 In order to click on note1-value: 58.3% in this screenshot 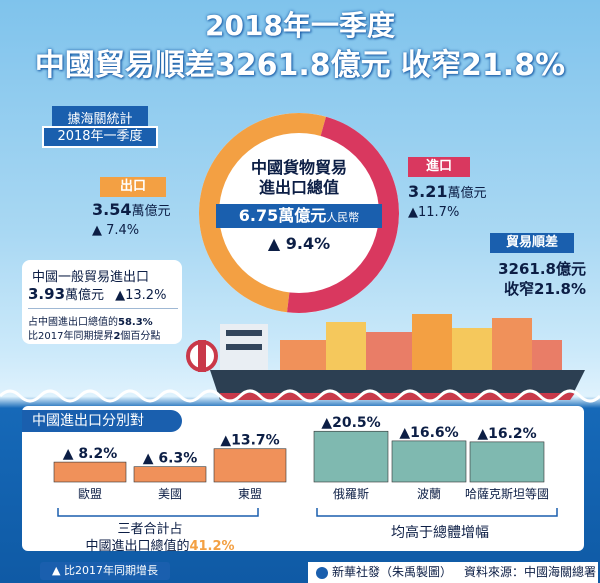, I will do `click(135, 322)`.